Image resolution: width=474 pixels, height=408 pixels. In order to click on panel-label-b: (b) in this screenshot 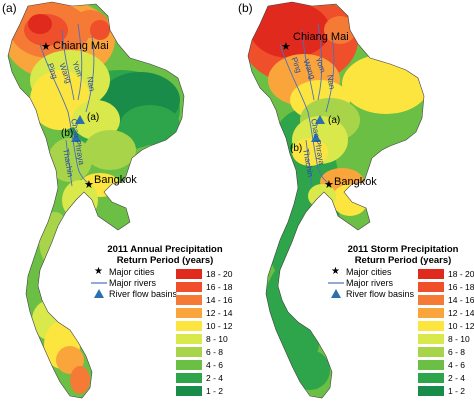, I will do `click(245, 8)`.